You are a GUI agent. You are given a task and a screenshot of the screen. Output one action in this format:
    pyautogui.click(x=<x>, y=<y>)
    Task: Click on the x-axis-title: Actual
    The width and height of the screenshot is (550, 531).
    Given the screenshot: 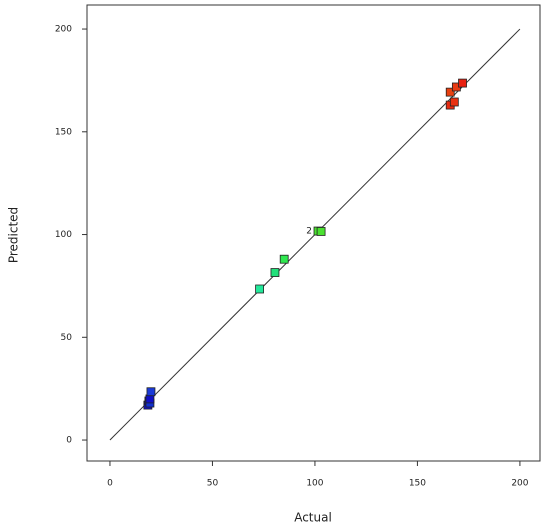 What is the action you would take?
    pyautogui.click(x=313, y=518)
    